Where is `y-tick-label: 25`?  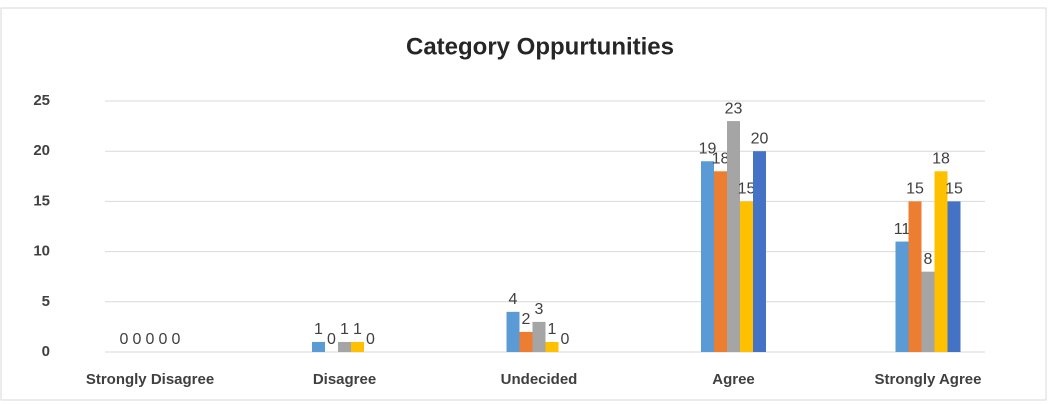 y-tick-label: 25 is located at coordinates (41, 100).